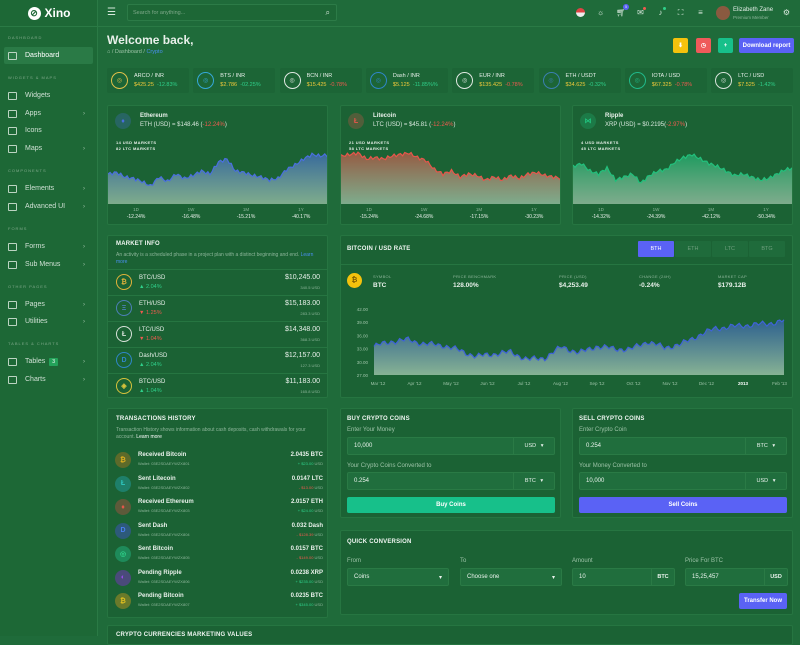  What do you see at coordinates (682, 178) in the screenshot?
I see `sparkline-chart` at bounding box center [682, 178].